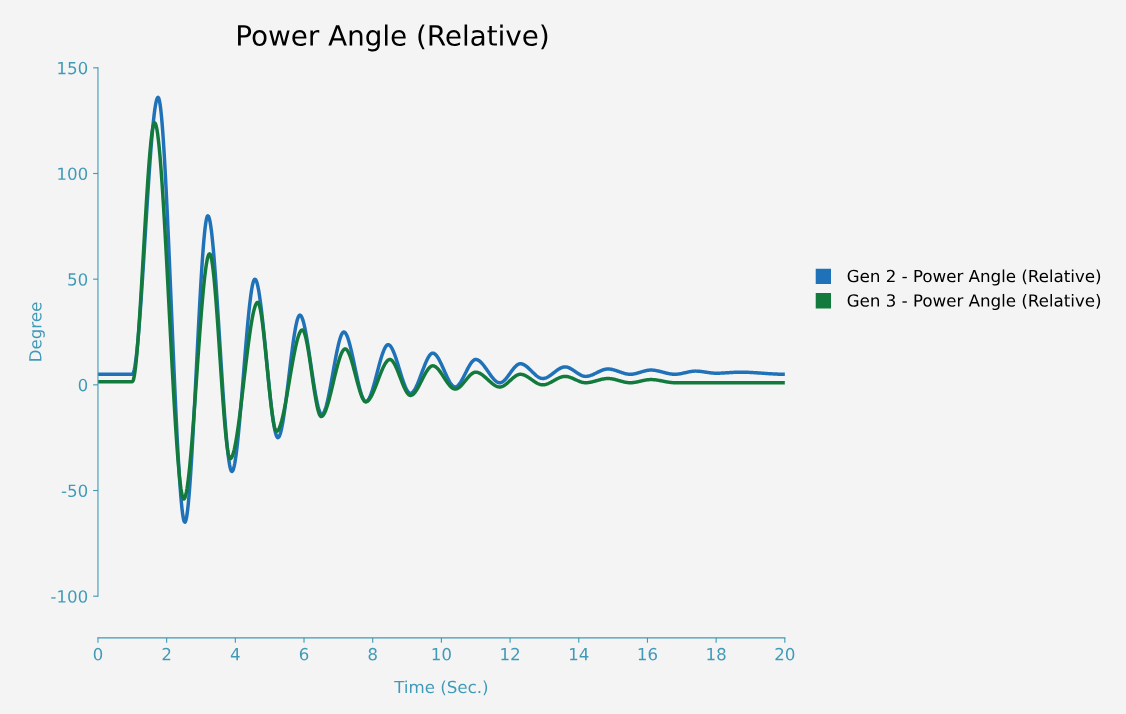 The width and height of the screenshot is (1126, 714). What do you see at coordinates (235, 654) in the screenshot?
I see `x-tick-label: 4` at bounding box center [235, 654].